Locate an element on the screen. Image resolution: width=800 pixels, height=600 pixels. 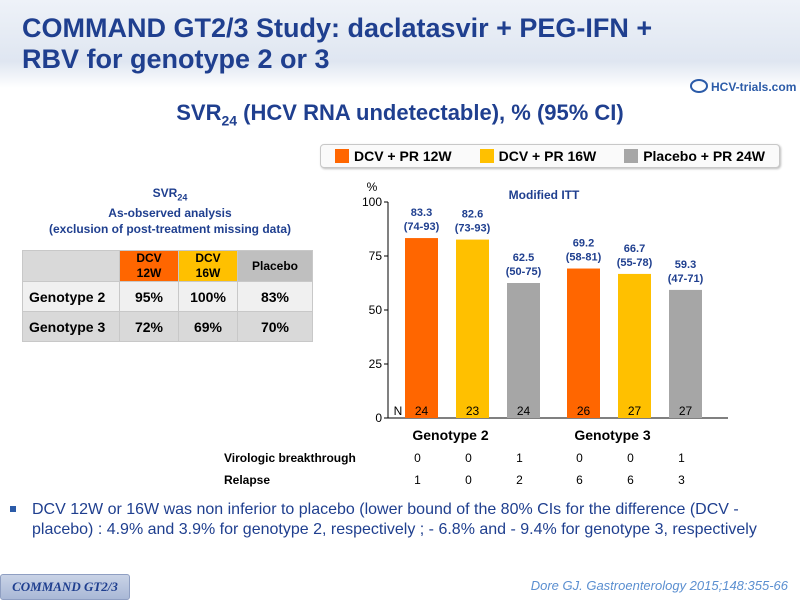
table-row: Genotype 3 72% 69% 70% is located at coordinates (167, 326).